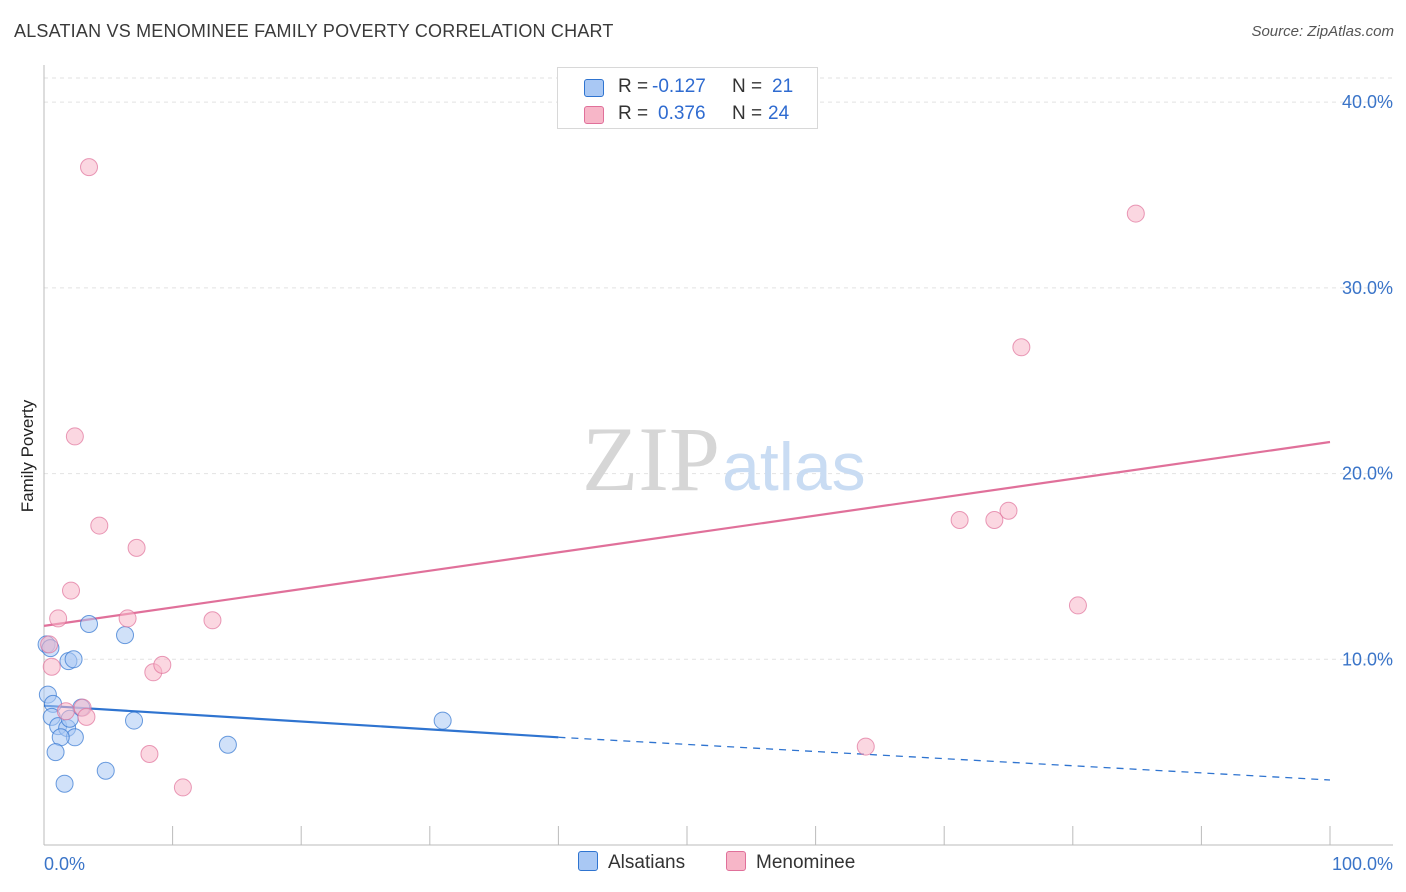  Describe the element at coordinates (1367, 474) in the screenshot. I see `y-tick-label: 20.0%` at that location.